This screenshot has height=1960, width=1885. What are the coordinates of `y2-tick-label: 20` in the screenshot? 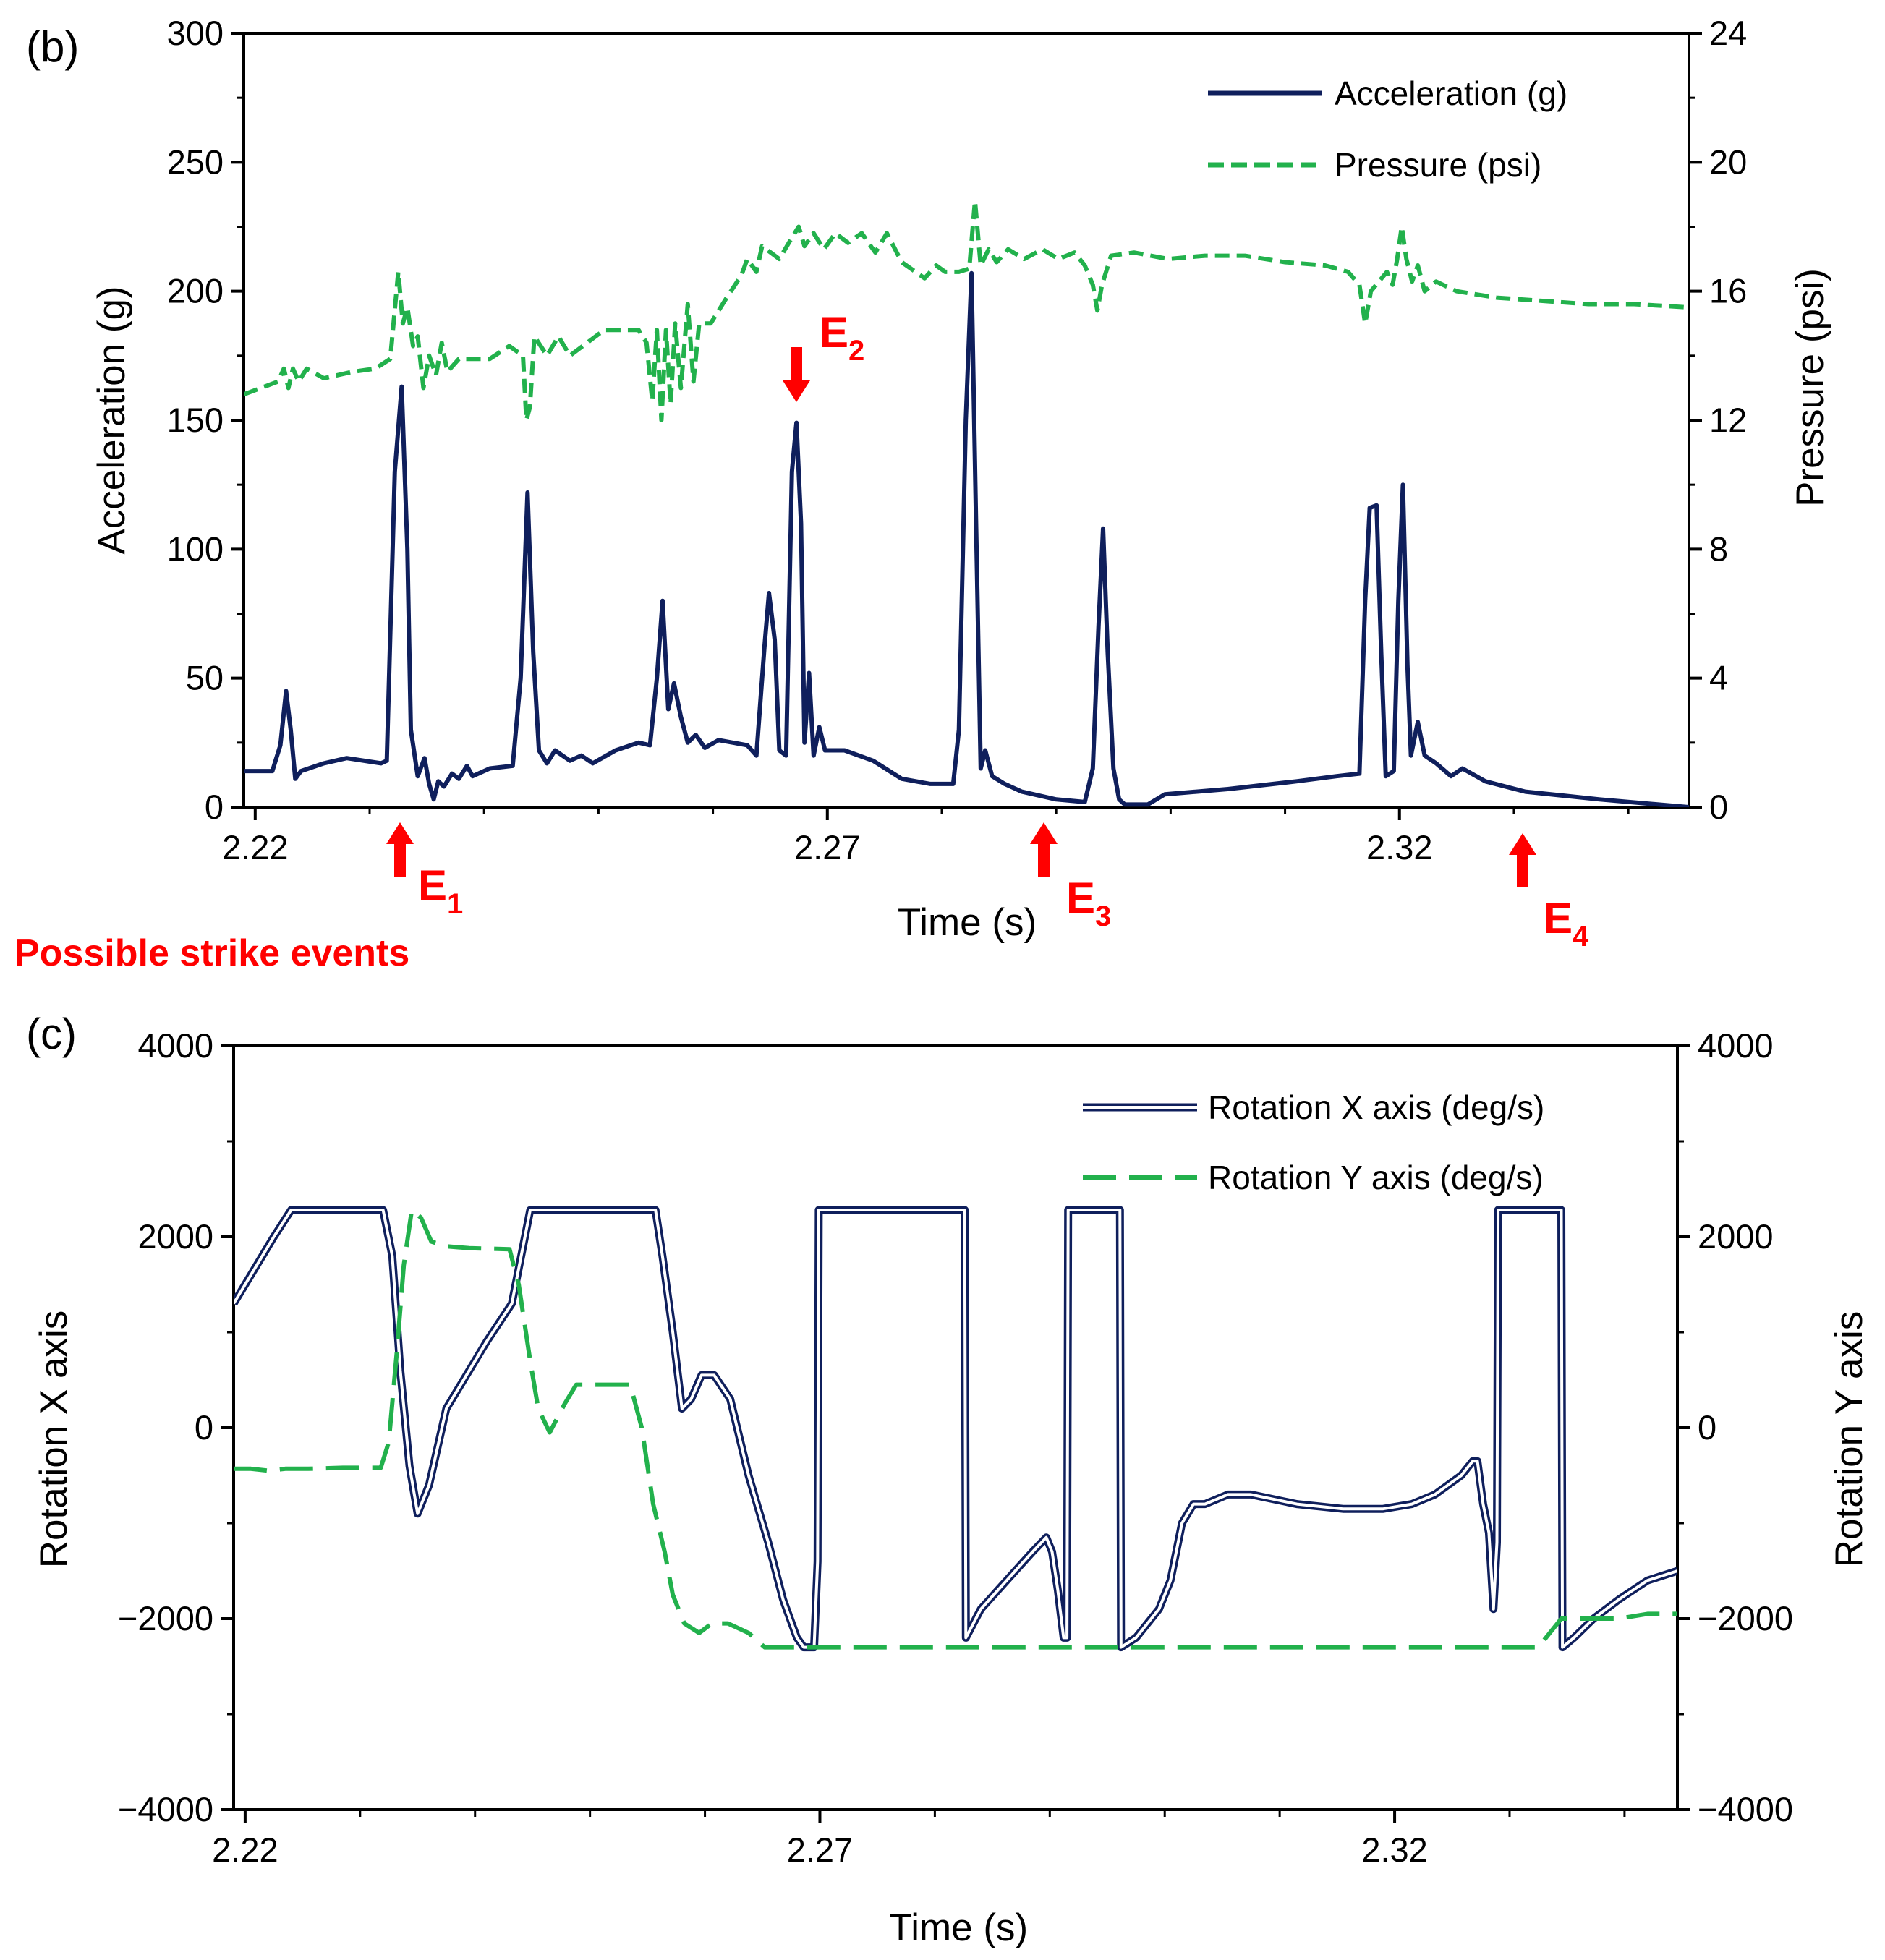 It's located at (1728, 161).